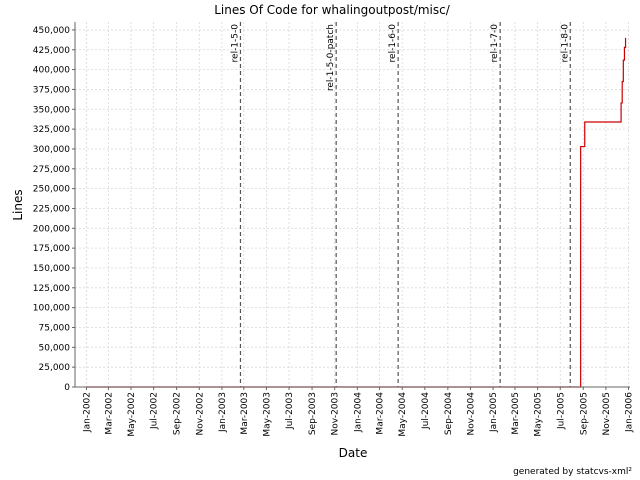 This screenshot has width=640, height=480. I want to click on y-tick-label: 325,000, so click(51, 130).